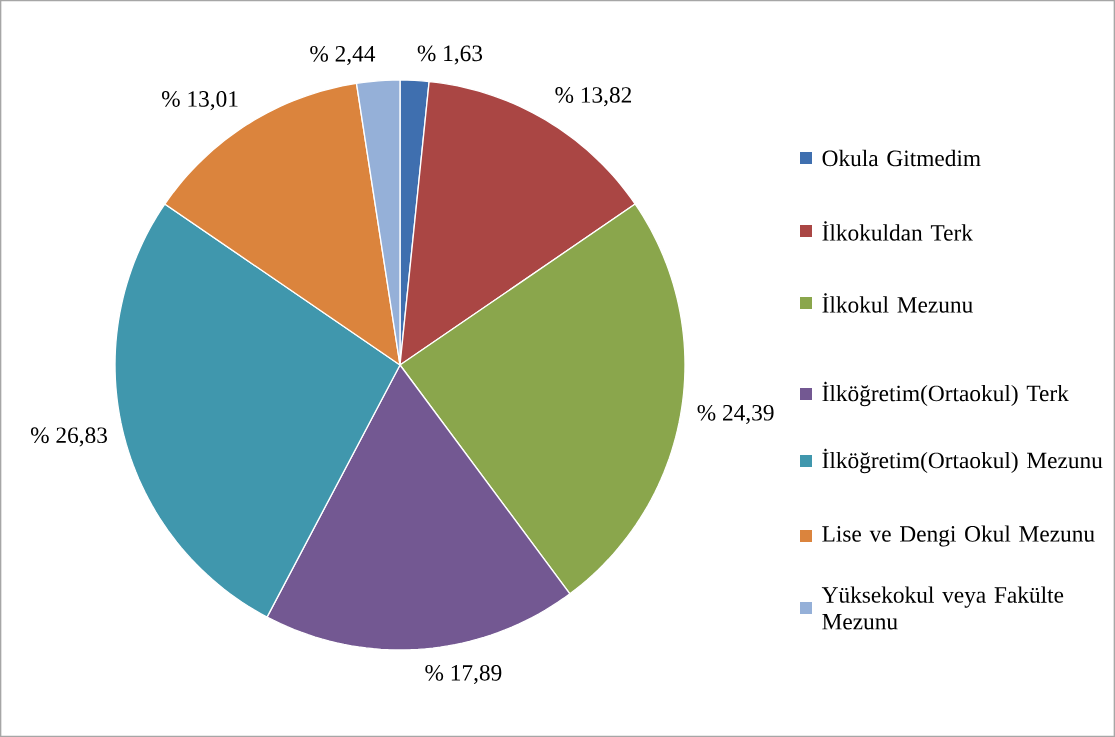  Describe the element at coordinates (735, 414) in the screenshot. I see `data-label: % 24,39` at that location.